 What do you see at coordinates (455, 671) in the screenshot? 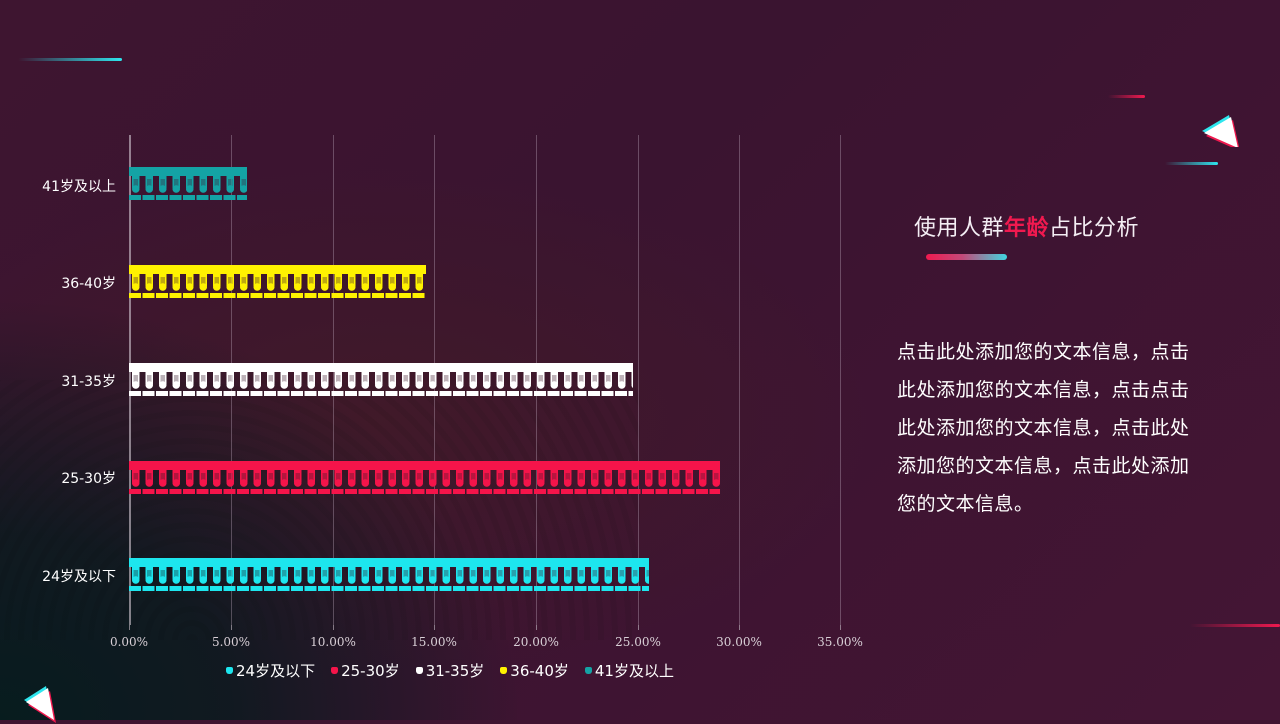
I see `legend-label: 31-35岁` at bounding box center [455, 671].